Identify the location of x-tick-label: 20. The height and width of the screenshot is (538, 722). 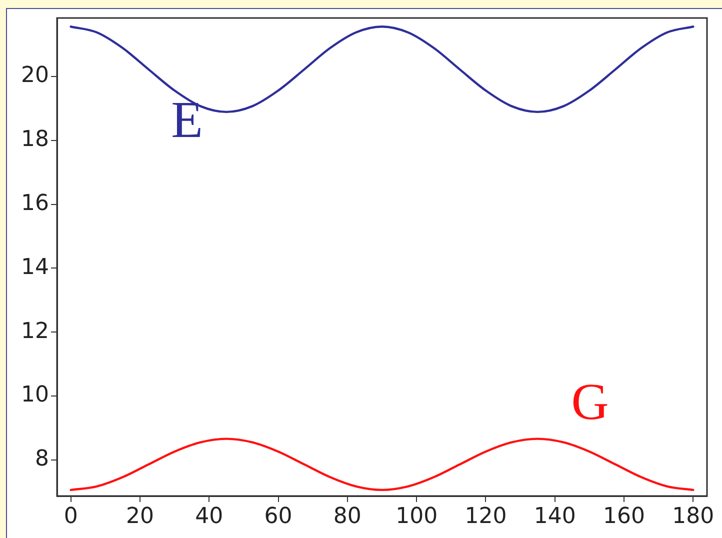
(140, 516).